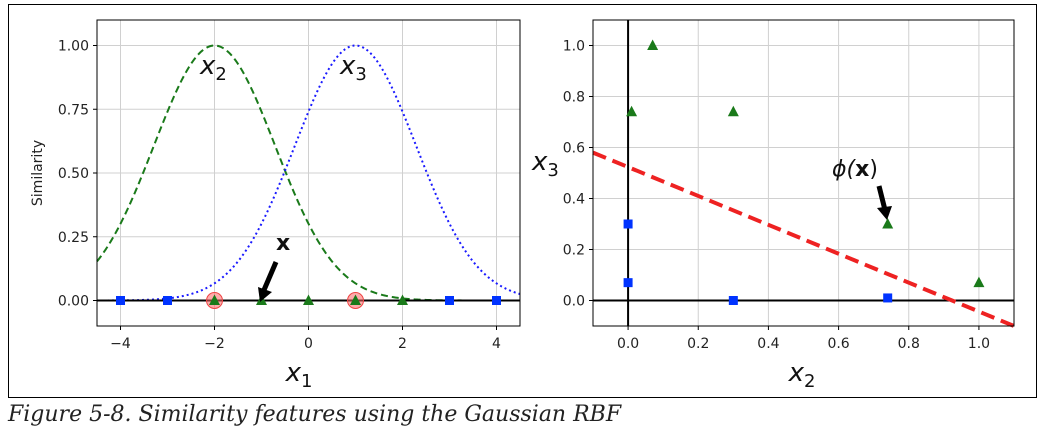 The height and width of the screenshot is (448, 1047). What do you see at coordinates (213, 68) in the screenshot?
I see `left-curve-label-x2: x2` at bounding box center [213, 68].